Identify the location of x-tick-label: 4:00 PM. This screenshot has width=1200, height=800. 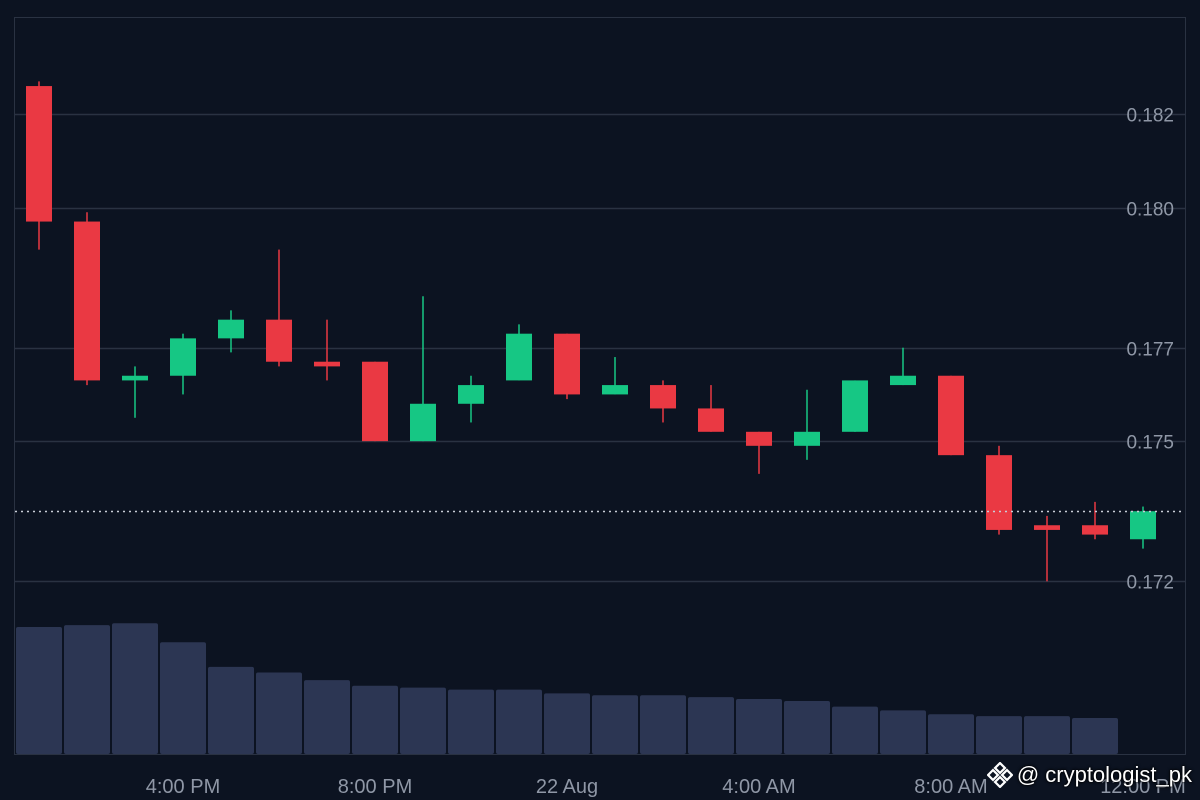
(183, 787).